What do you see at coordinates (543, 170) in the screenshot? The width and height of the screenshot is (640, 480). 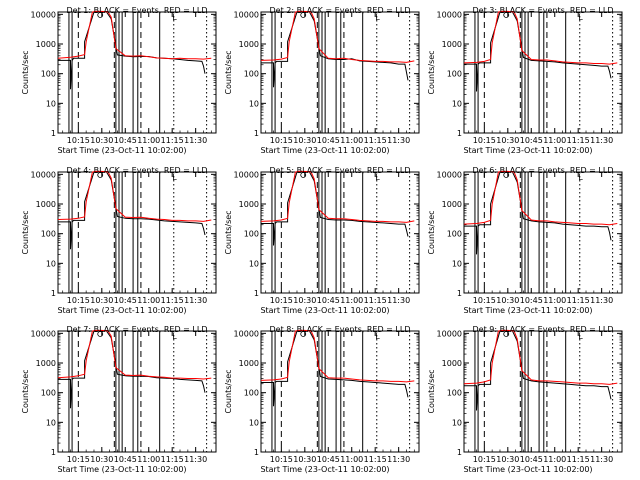 I see `panel-title: Det 6: BLACK = Events, RED = LLD` at bounding box center [543, 170].